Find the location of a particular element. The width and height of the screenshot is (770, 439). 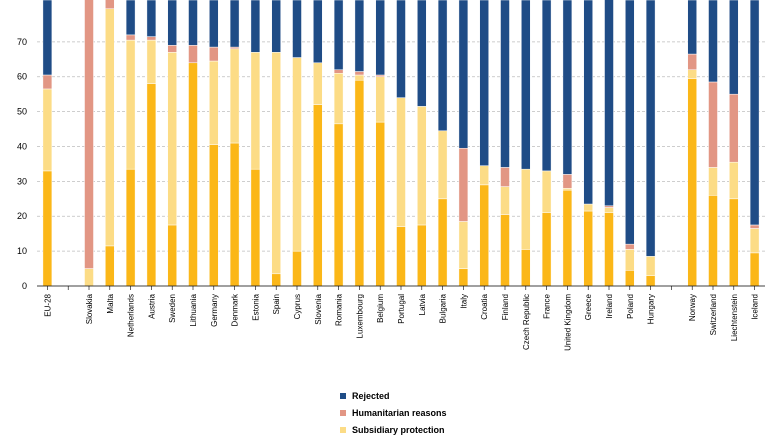

y-tick-label: 50 is located at coordinates (22, 112).